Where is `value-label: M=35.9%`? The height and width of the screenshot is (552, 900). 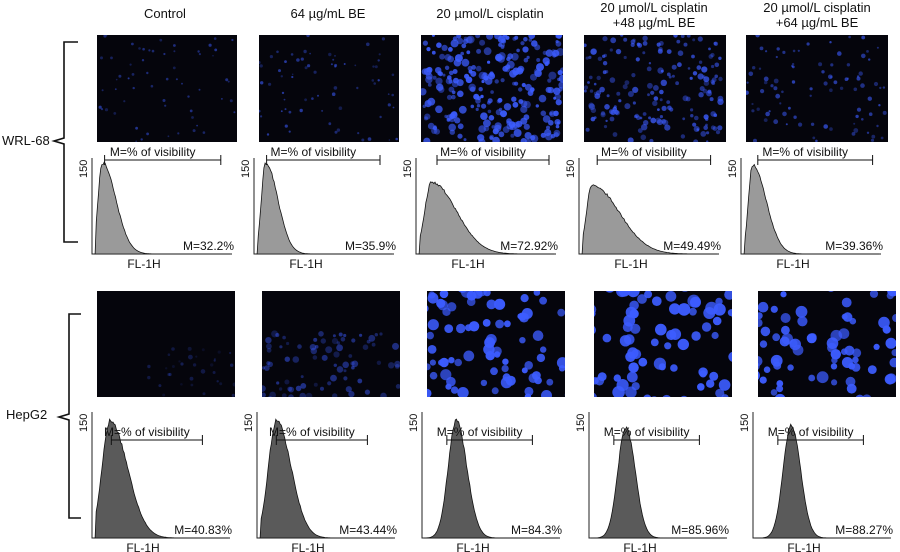 value-label: M=35.9% is located at coordinates (370, 246).